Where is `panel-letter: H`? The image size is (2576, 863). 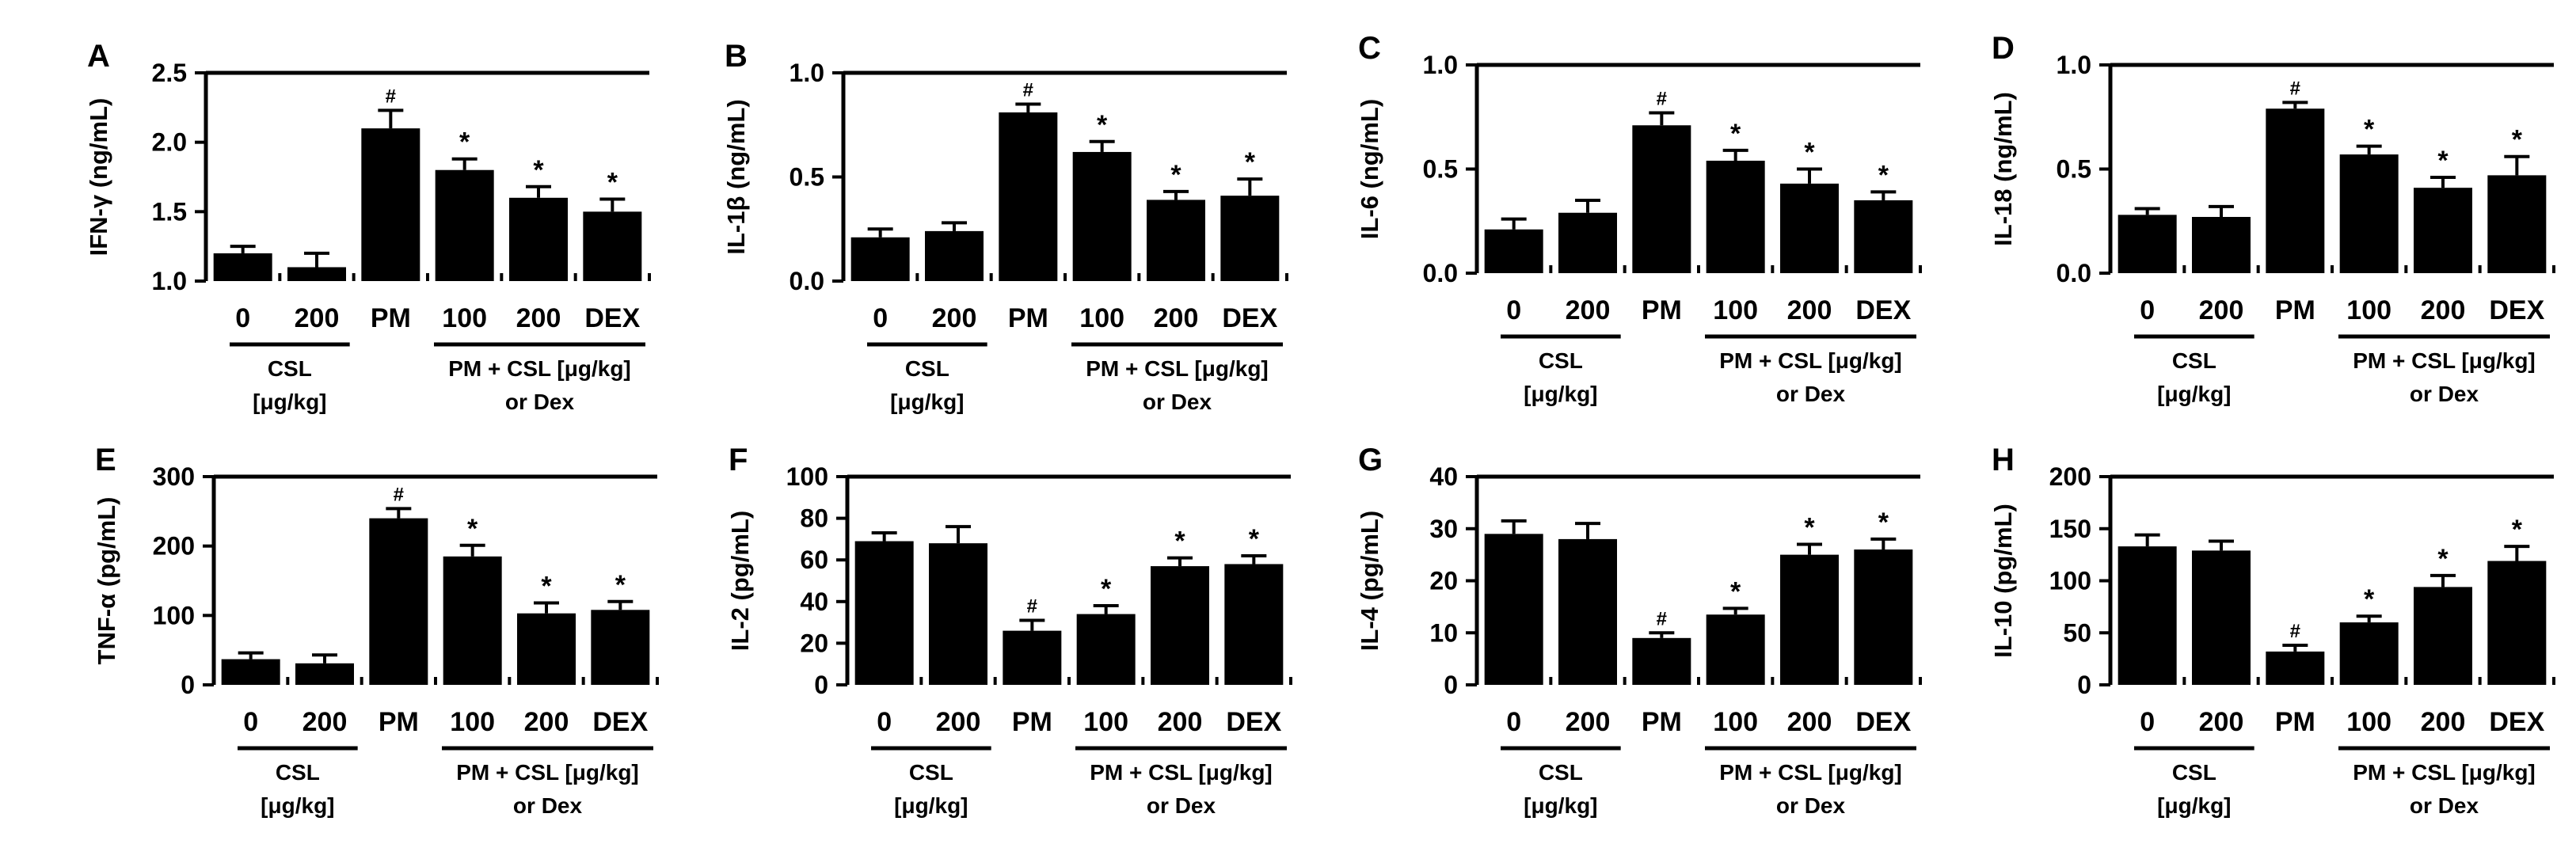
panel-letter: H is located at coordinates (2003, 460).